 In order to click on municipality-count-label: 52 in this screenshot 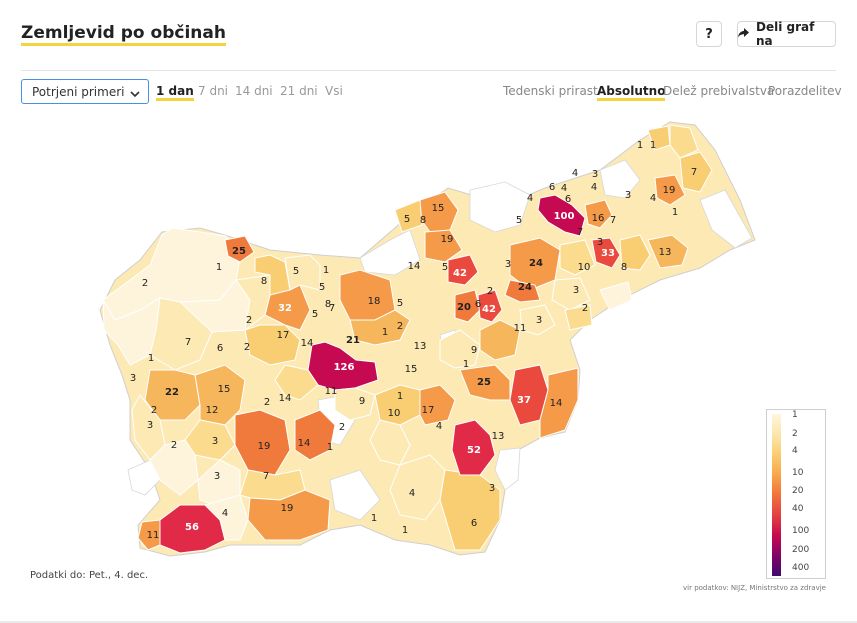, I will do `click(474, 450)`.